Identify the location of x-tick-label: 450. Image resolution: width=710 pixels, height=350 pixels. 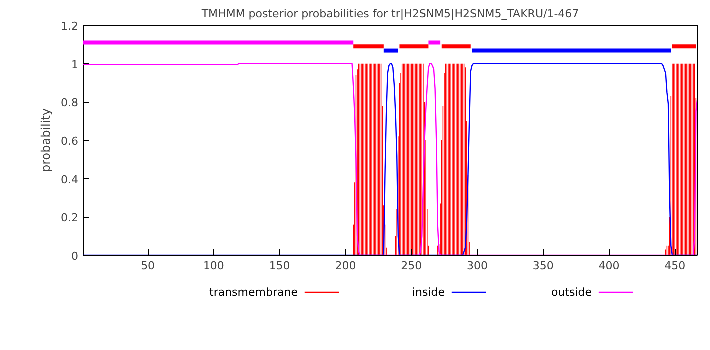
(675, 266).